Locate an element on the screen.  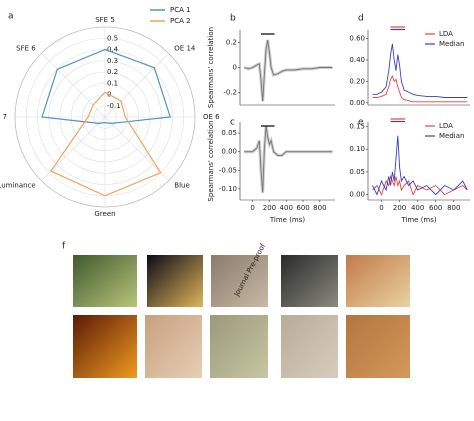
y-tick-label: 0.2 is located at coordinates (231, 43).